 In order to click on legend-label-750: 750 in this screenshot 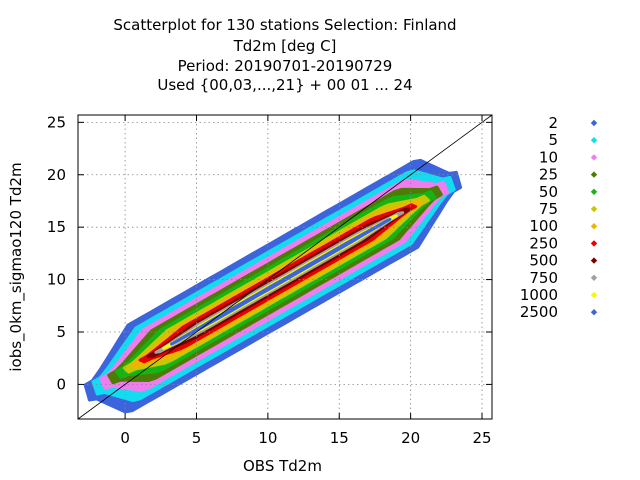, I will do `click(543, 278)`.